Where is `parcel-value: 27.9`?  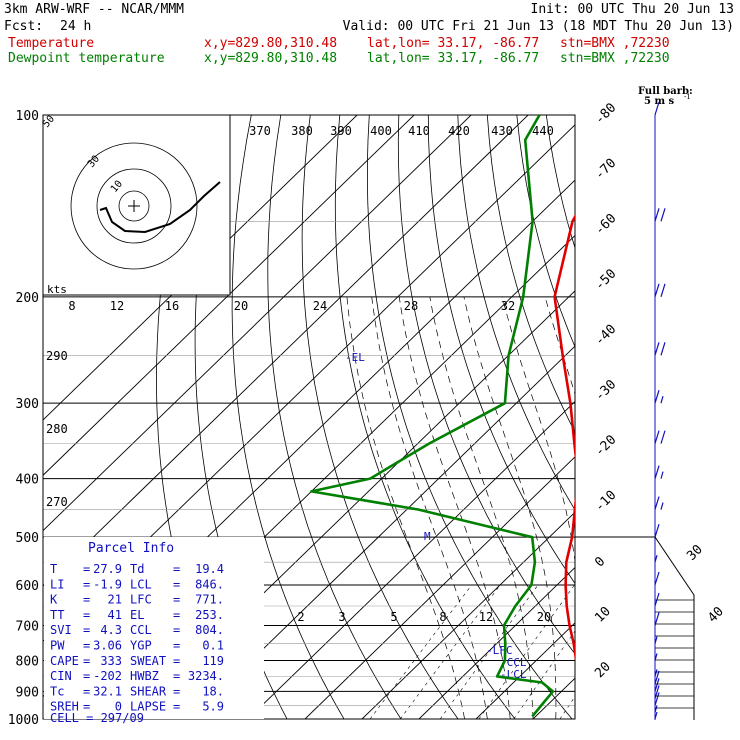
parcel-value: 27.9 is located at coordinates (107, 569).